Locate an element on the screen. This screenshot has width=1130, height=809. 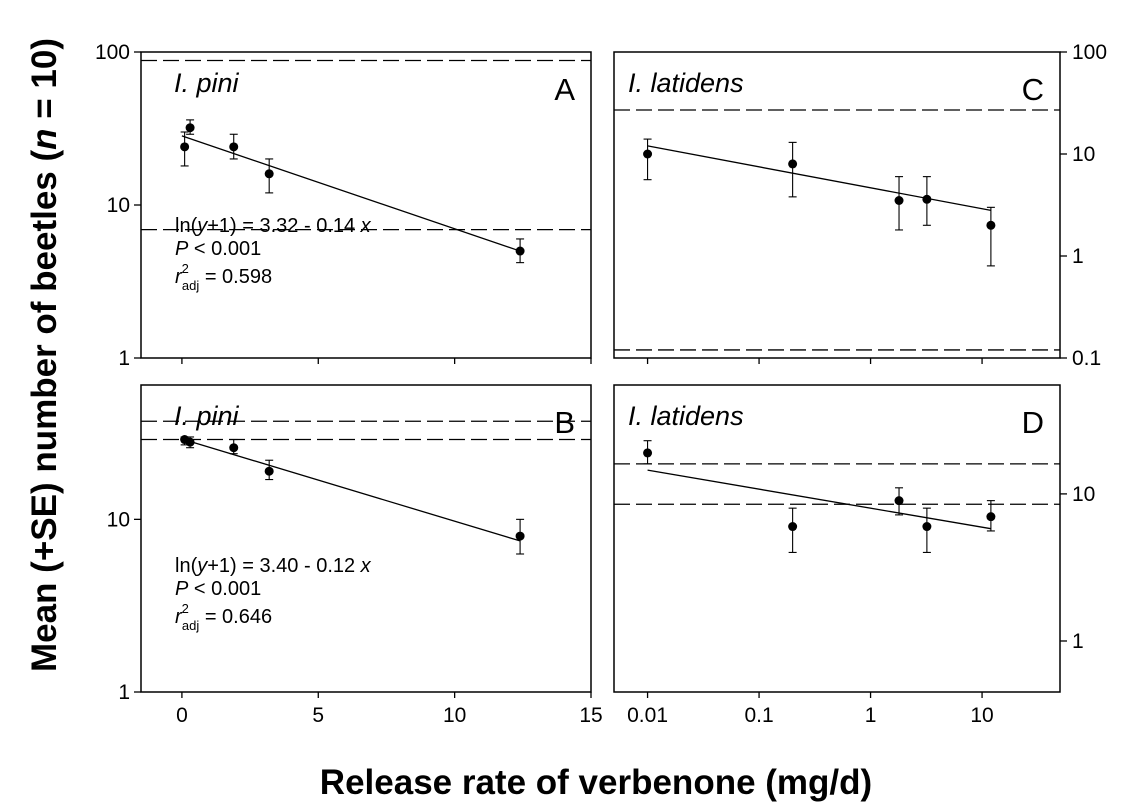
x-tick-label: 0.01 is located at coordinates (647, 715).